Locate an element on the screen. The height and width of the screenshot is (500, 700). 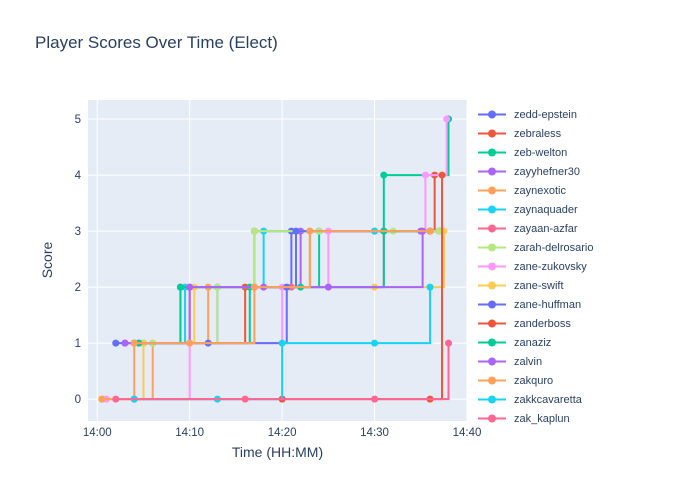
legend-item-zanaziz: zanaziz is located at coordinates (535, 342).